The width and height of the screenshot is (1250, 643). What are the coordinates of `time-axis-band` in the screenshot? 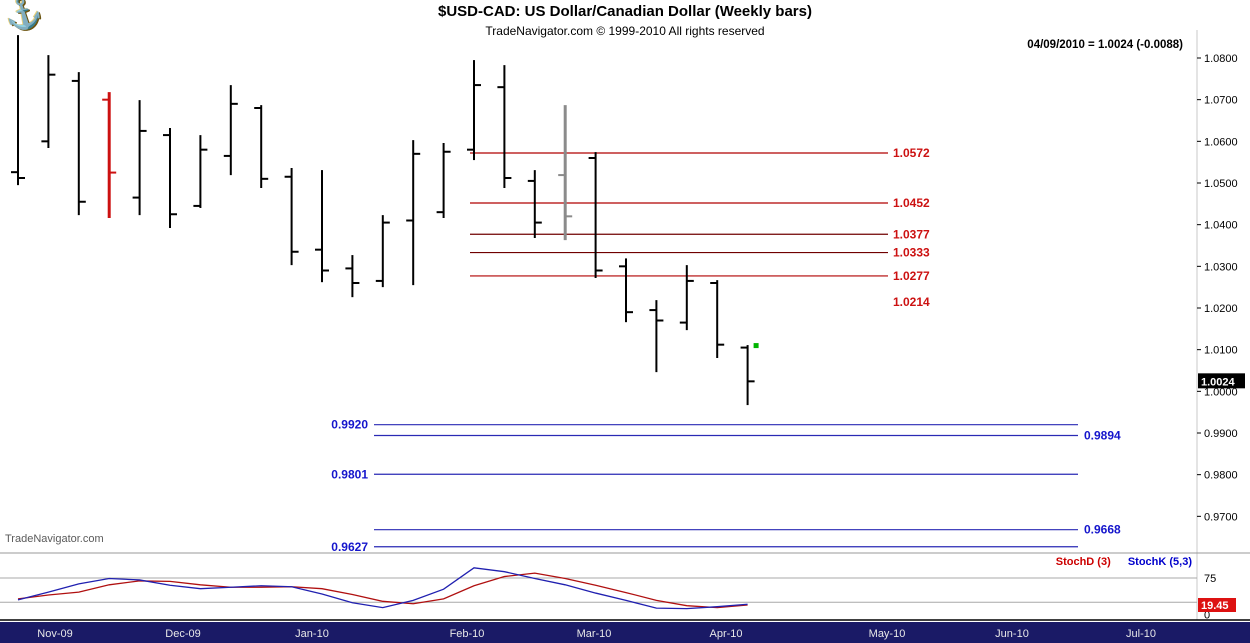 It's located at (625, 632).